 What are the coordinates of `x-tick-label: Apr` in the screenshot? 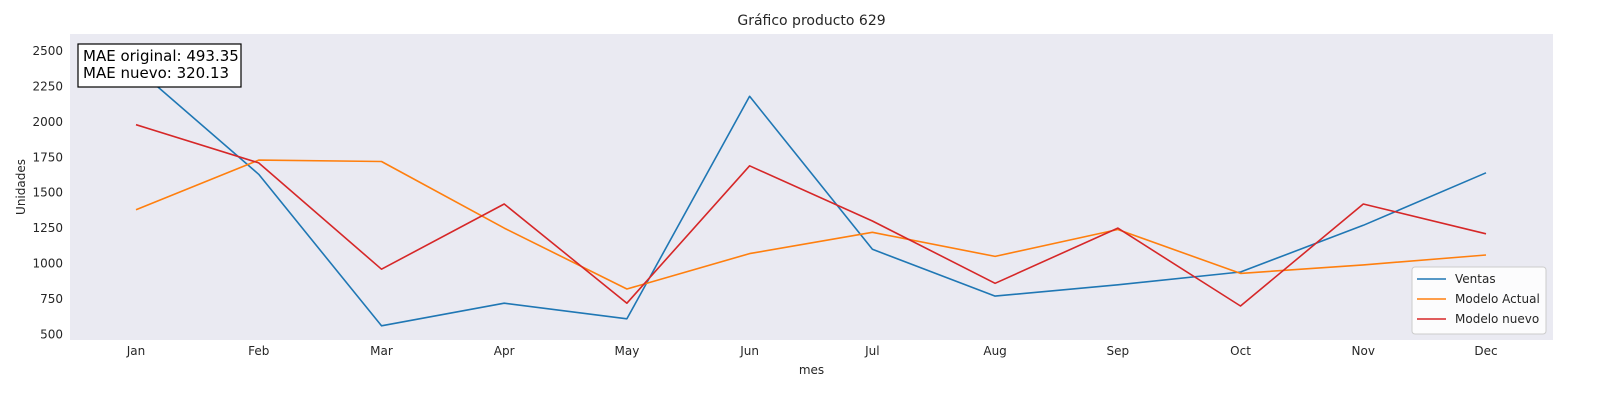 It's located at (504, 351).